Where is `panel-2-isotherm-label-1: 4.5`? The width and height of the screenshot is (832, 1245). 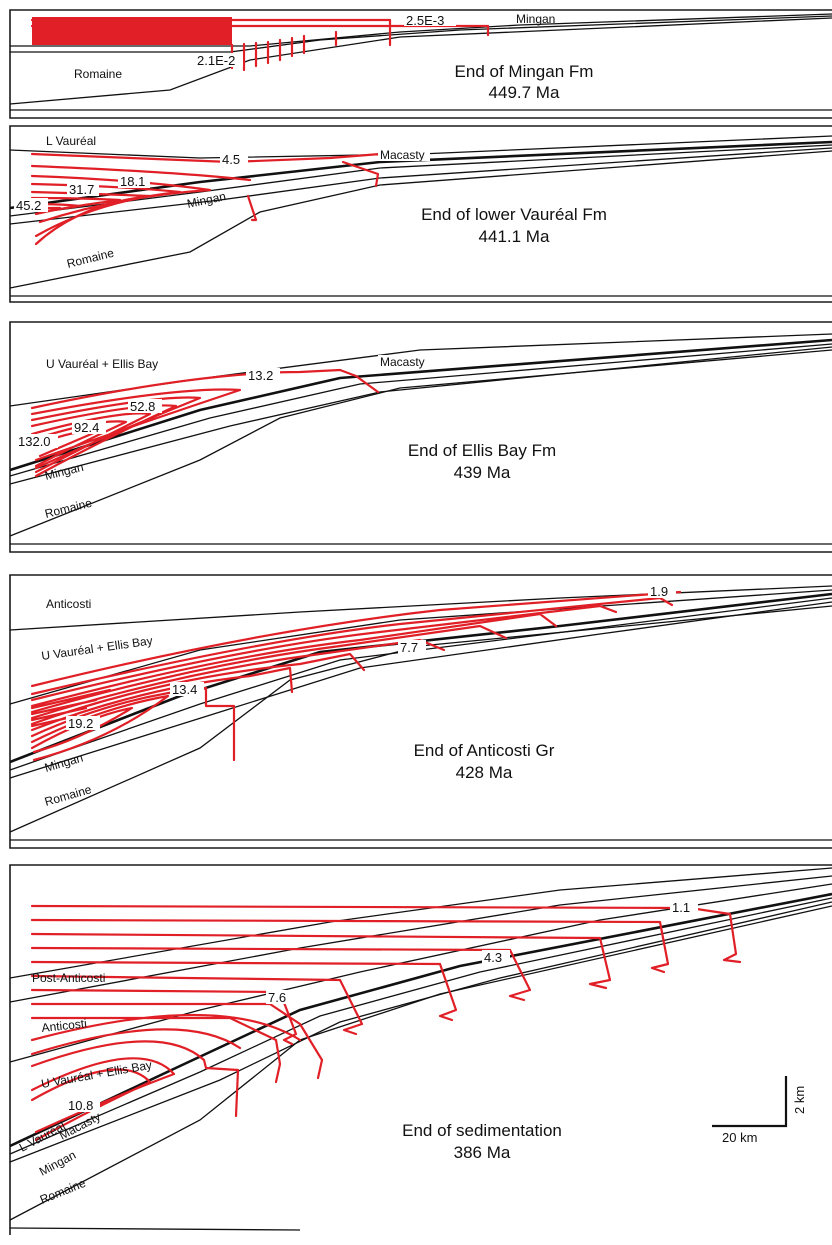
panel-2-isotherm-label-1: 4.5 is located at coordinates (231, 159).